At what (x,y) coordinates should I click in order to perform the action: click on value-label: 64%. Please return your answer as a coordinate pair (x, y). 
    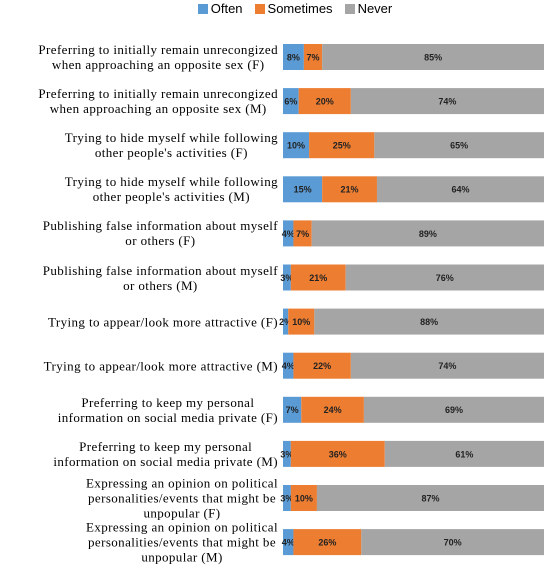
    Looking at the image, I should click on (460, 190).